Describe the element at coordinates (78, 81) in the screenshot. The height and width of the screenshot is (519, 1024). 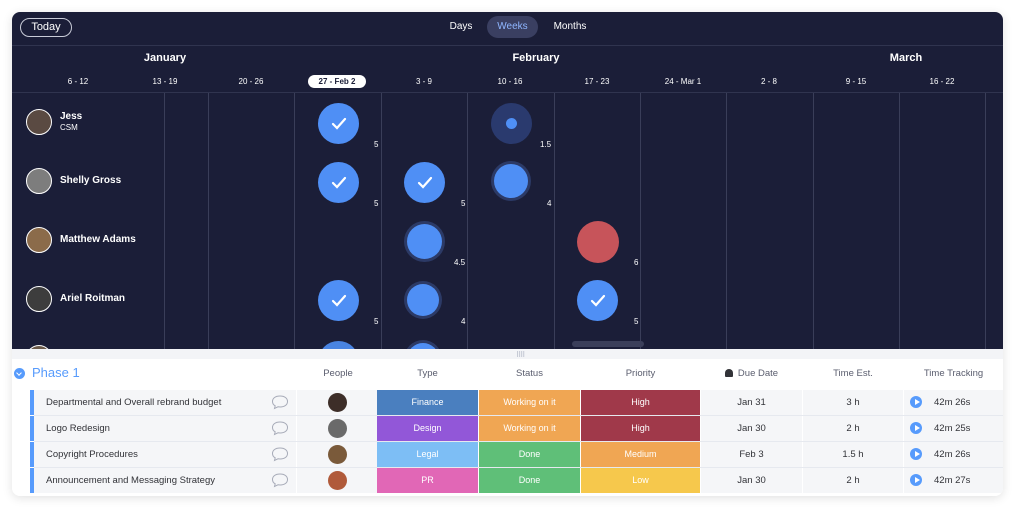
I see `week-label: 6 - 12` at that location.